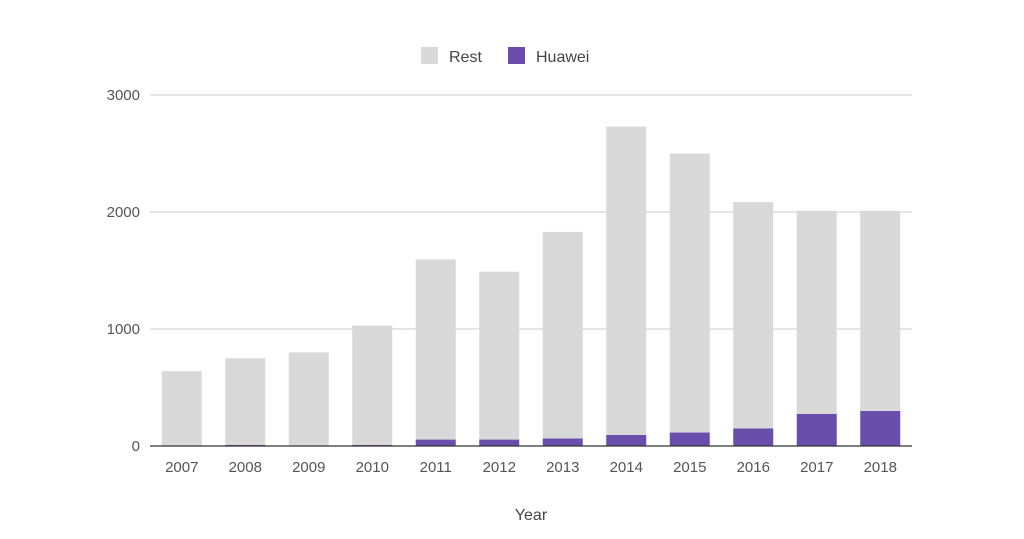 The width and height of the screenshot is (1024, 539). What do you see at coordinates (626, 280) in the screenshot?
I see `bar-rest-2014` at bounding box center [626, 280].